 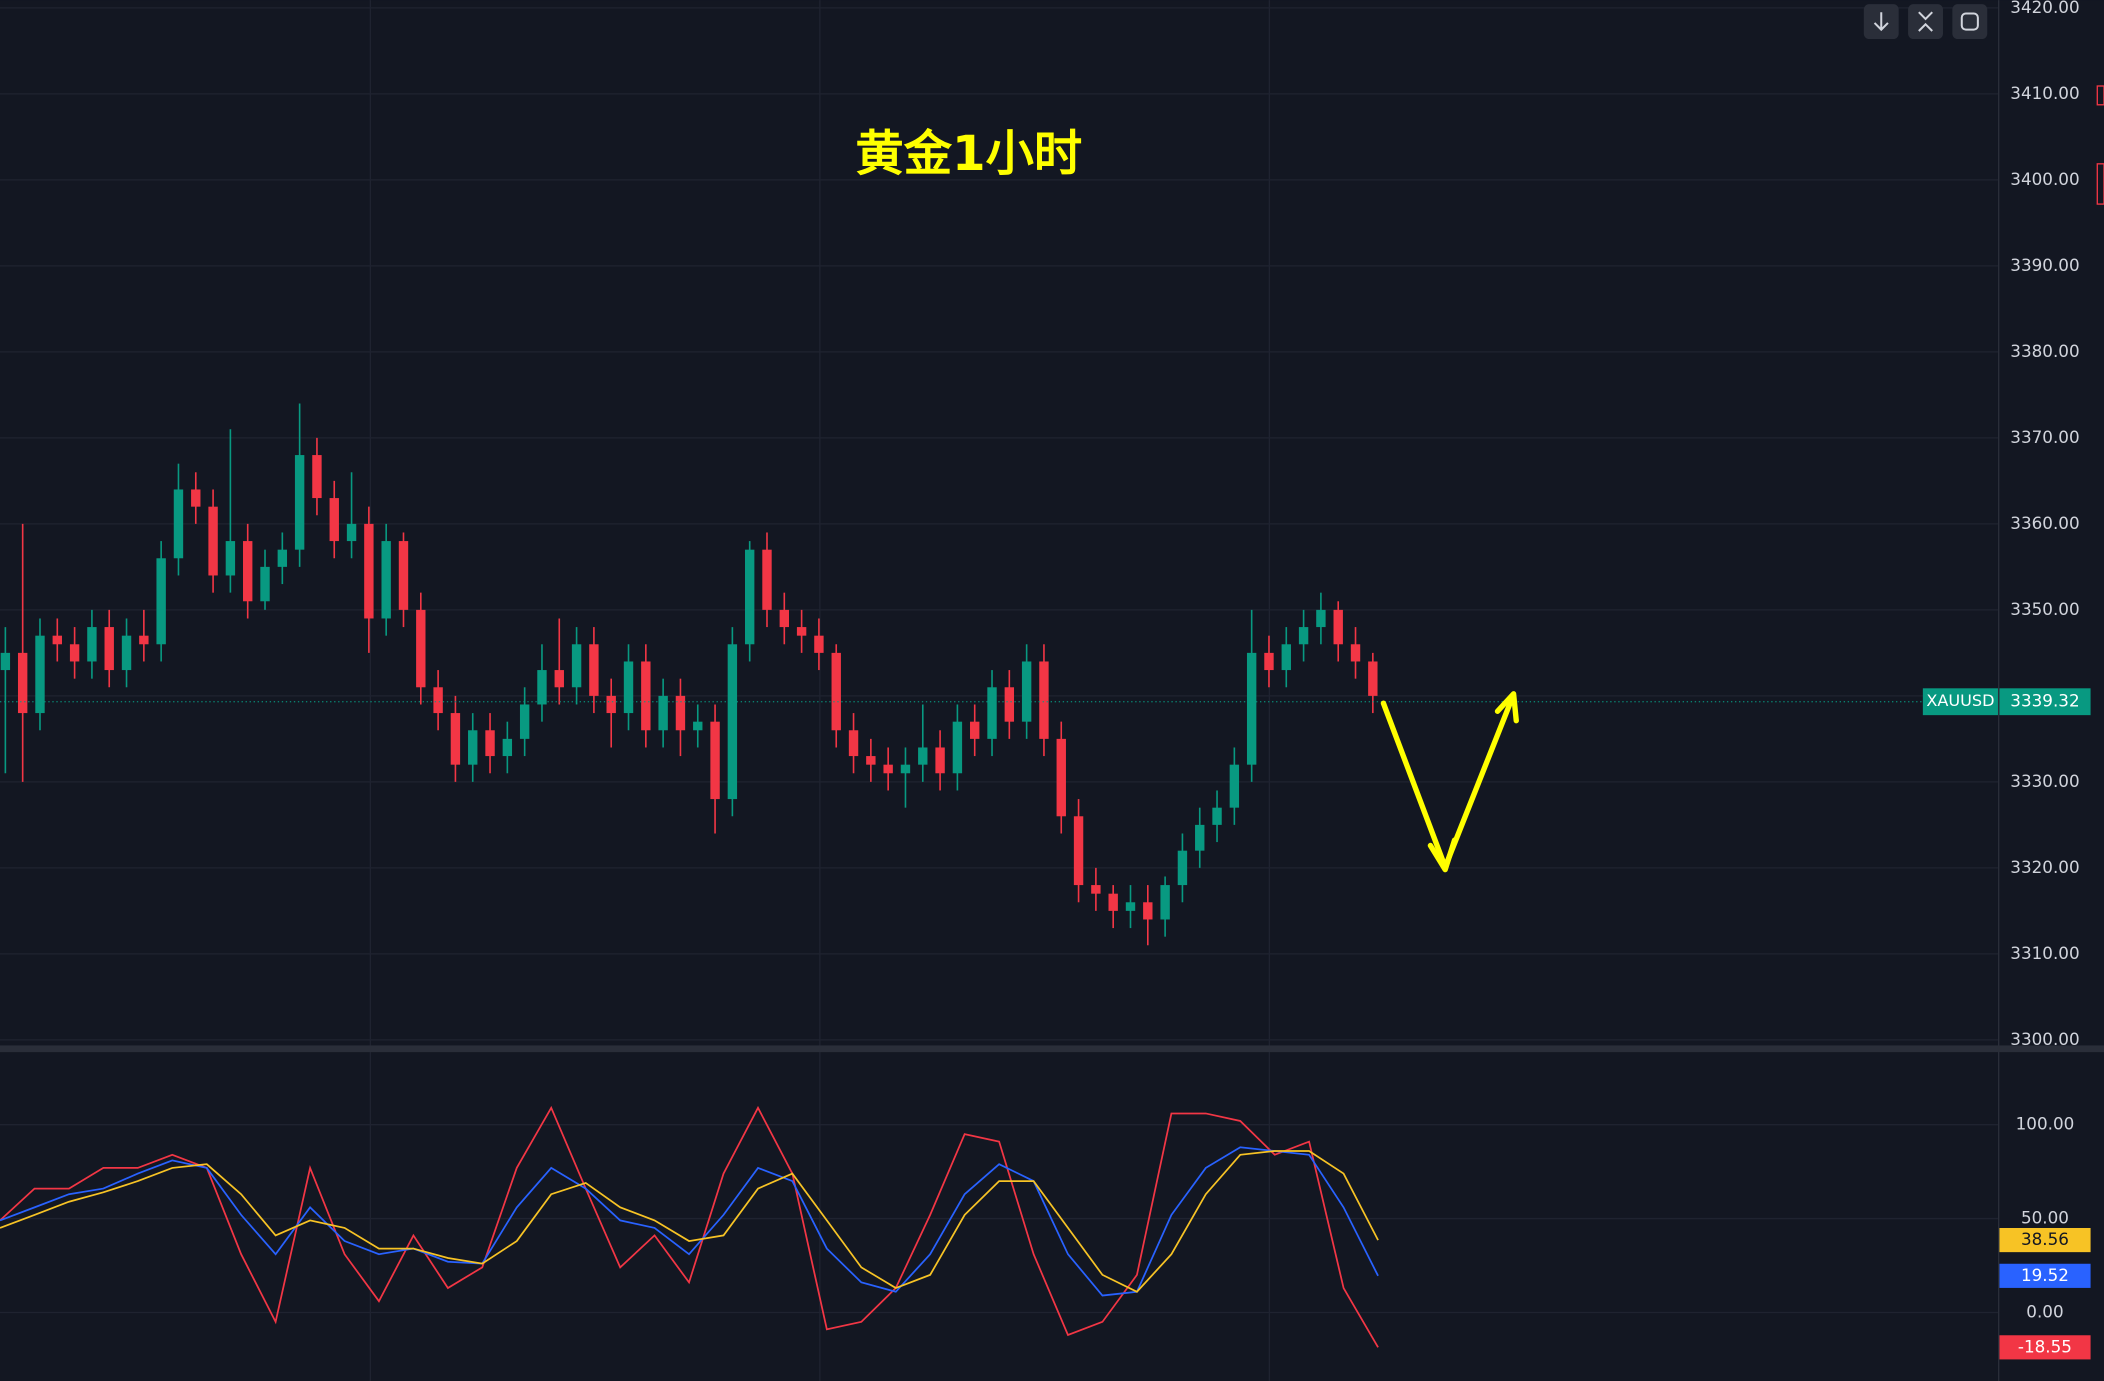 I want to click on value-label: 38.56, so click(x=2045, y=1239).